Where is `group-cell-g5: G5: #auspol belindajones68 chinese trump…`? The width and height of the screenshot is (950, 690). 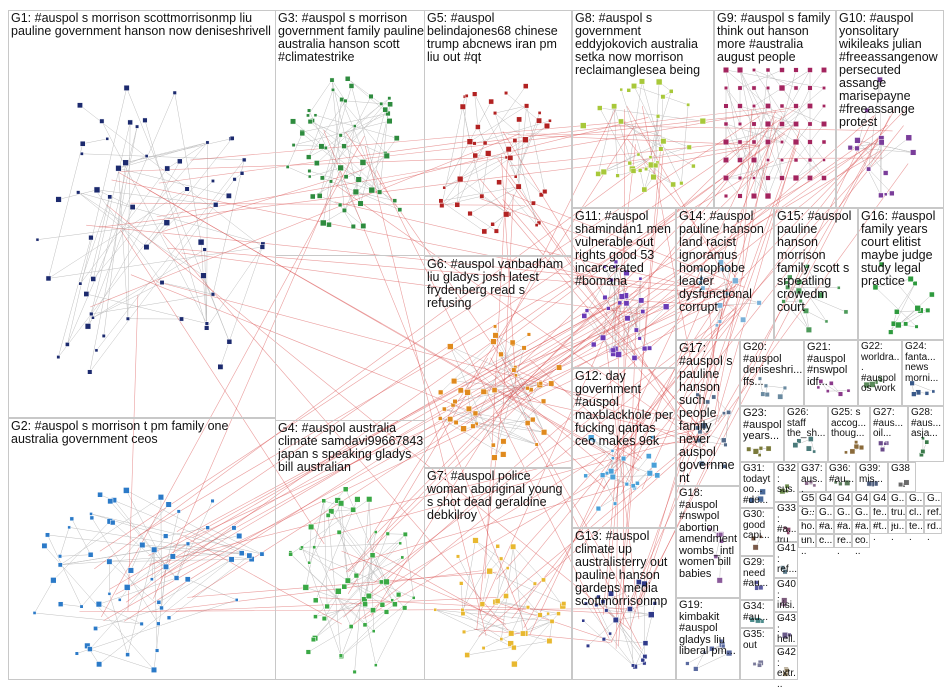
group-cell-g5: G5: #auspol belindajones68 chinese trump… is located at coordinates (498, 133).